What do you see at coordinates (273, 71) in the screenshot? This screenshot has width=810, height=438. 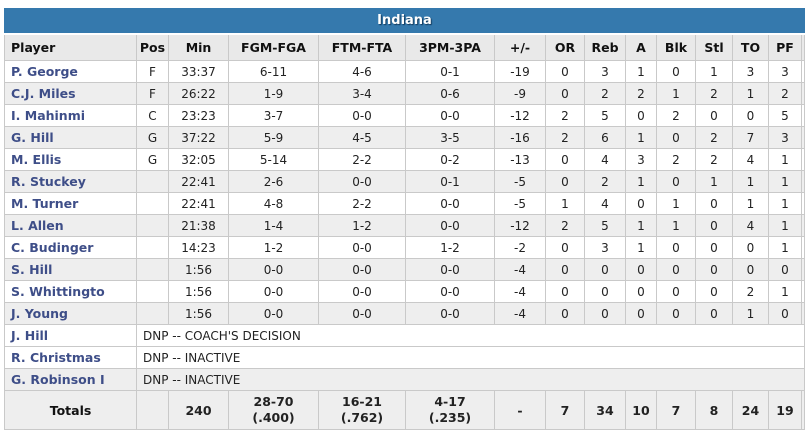 I see `cell-fg: 6-11` at bounding box center [273, 71].